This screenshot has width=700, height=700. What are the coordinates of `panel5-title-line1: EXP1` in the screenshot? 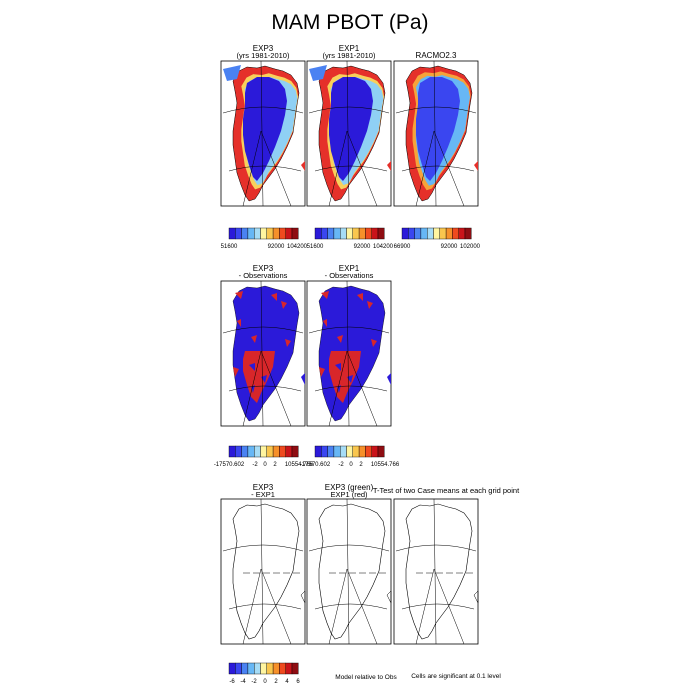 It's located at (349, 268).